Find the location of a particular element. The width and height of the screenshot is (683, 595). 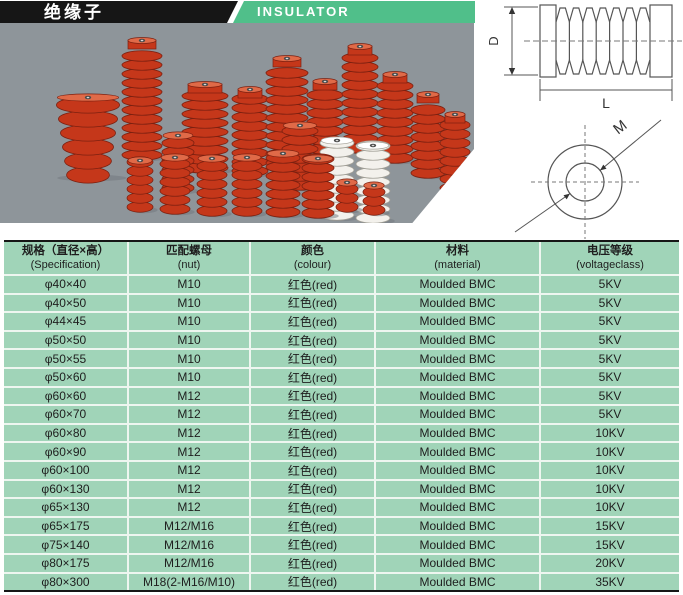

spec-row: φ40×50 M10 红色(red) Moulded BMC 5KV is located at coordinates (341, 302).